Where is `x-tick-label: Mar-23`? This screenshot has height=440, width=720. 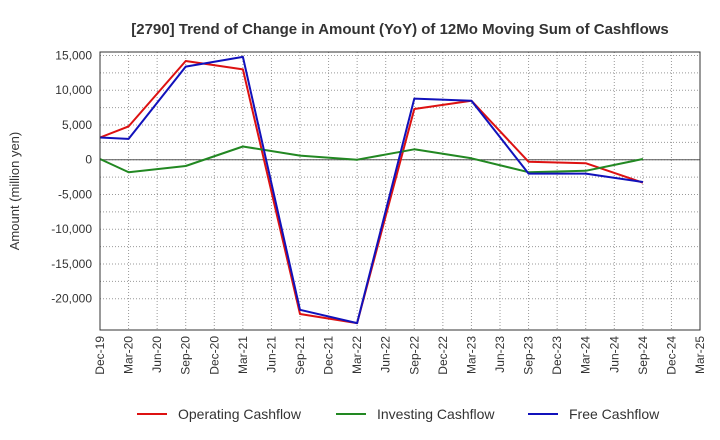
x-tick-label: Mar-23 is located at coordinates (471, 355).